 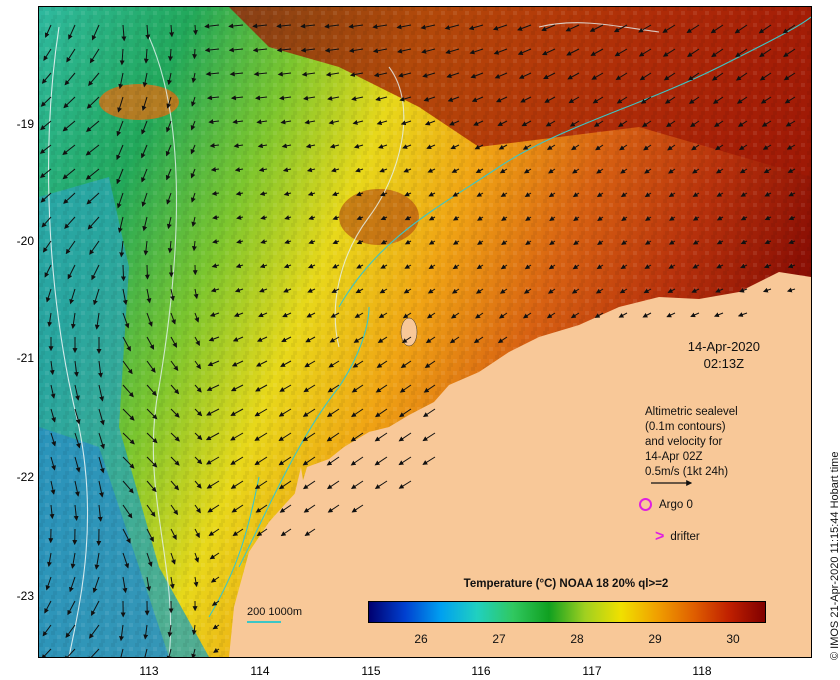 I want to click on y-tick-label: -23, so click(x=25, y=596).